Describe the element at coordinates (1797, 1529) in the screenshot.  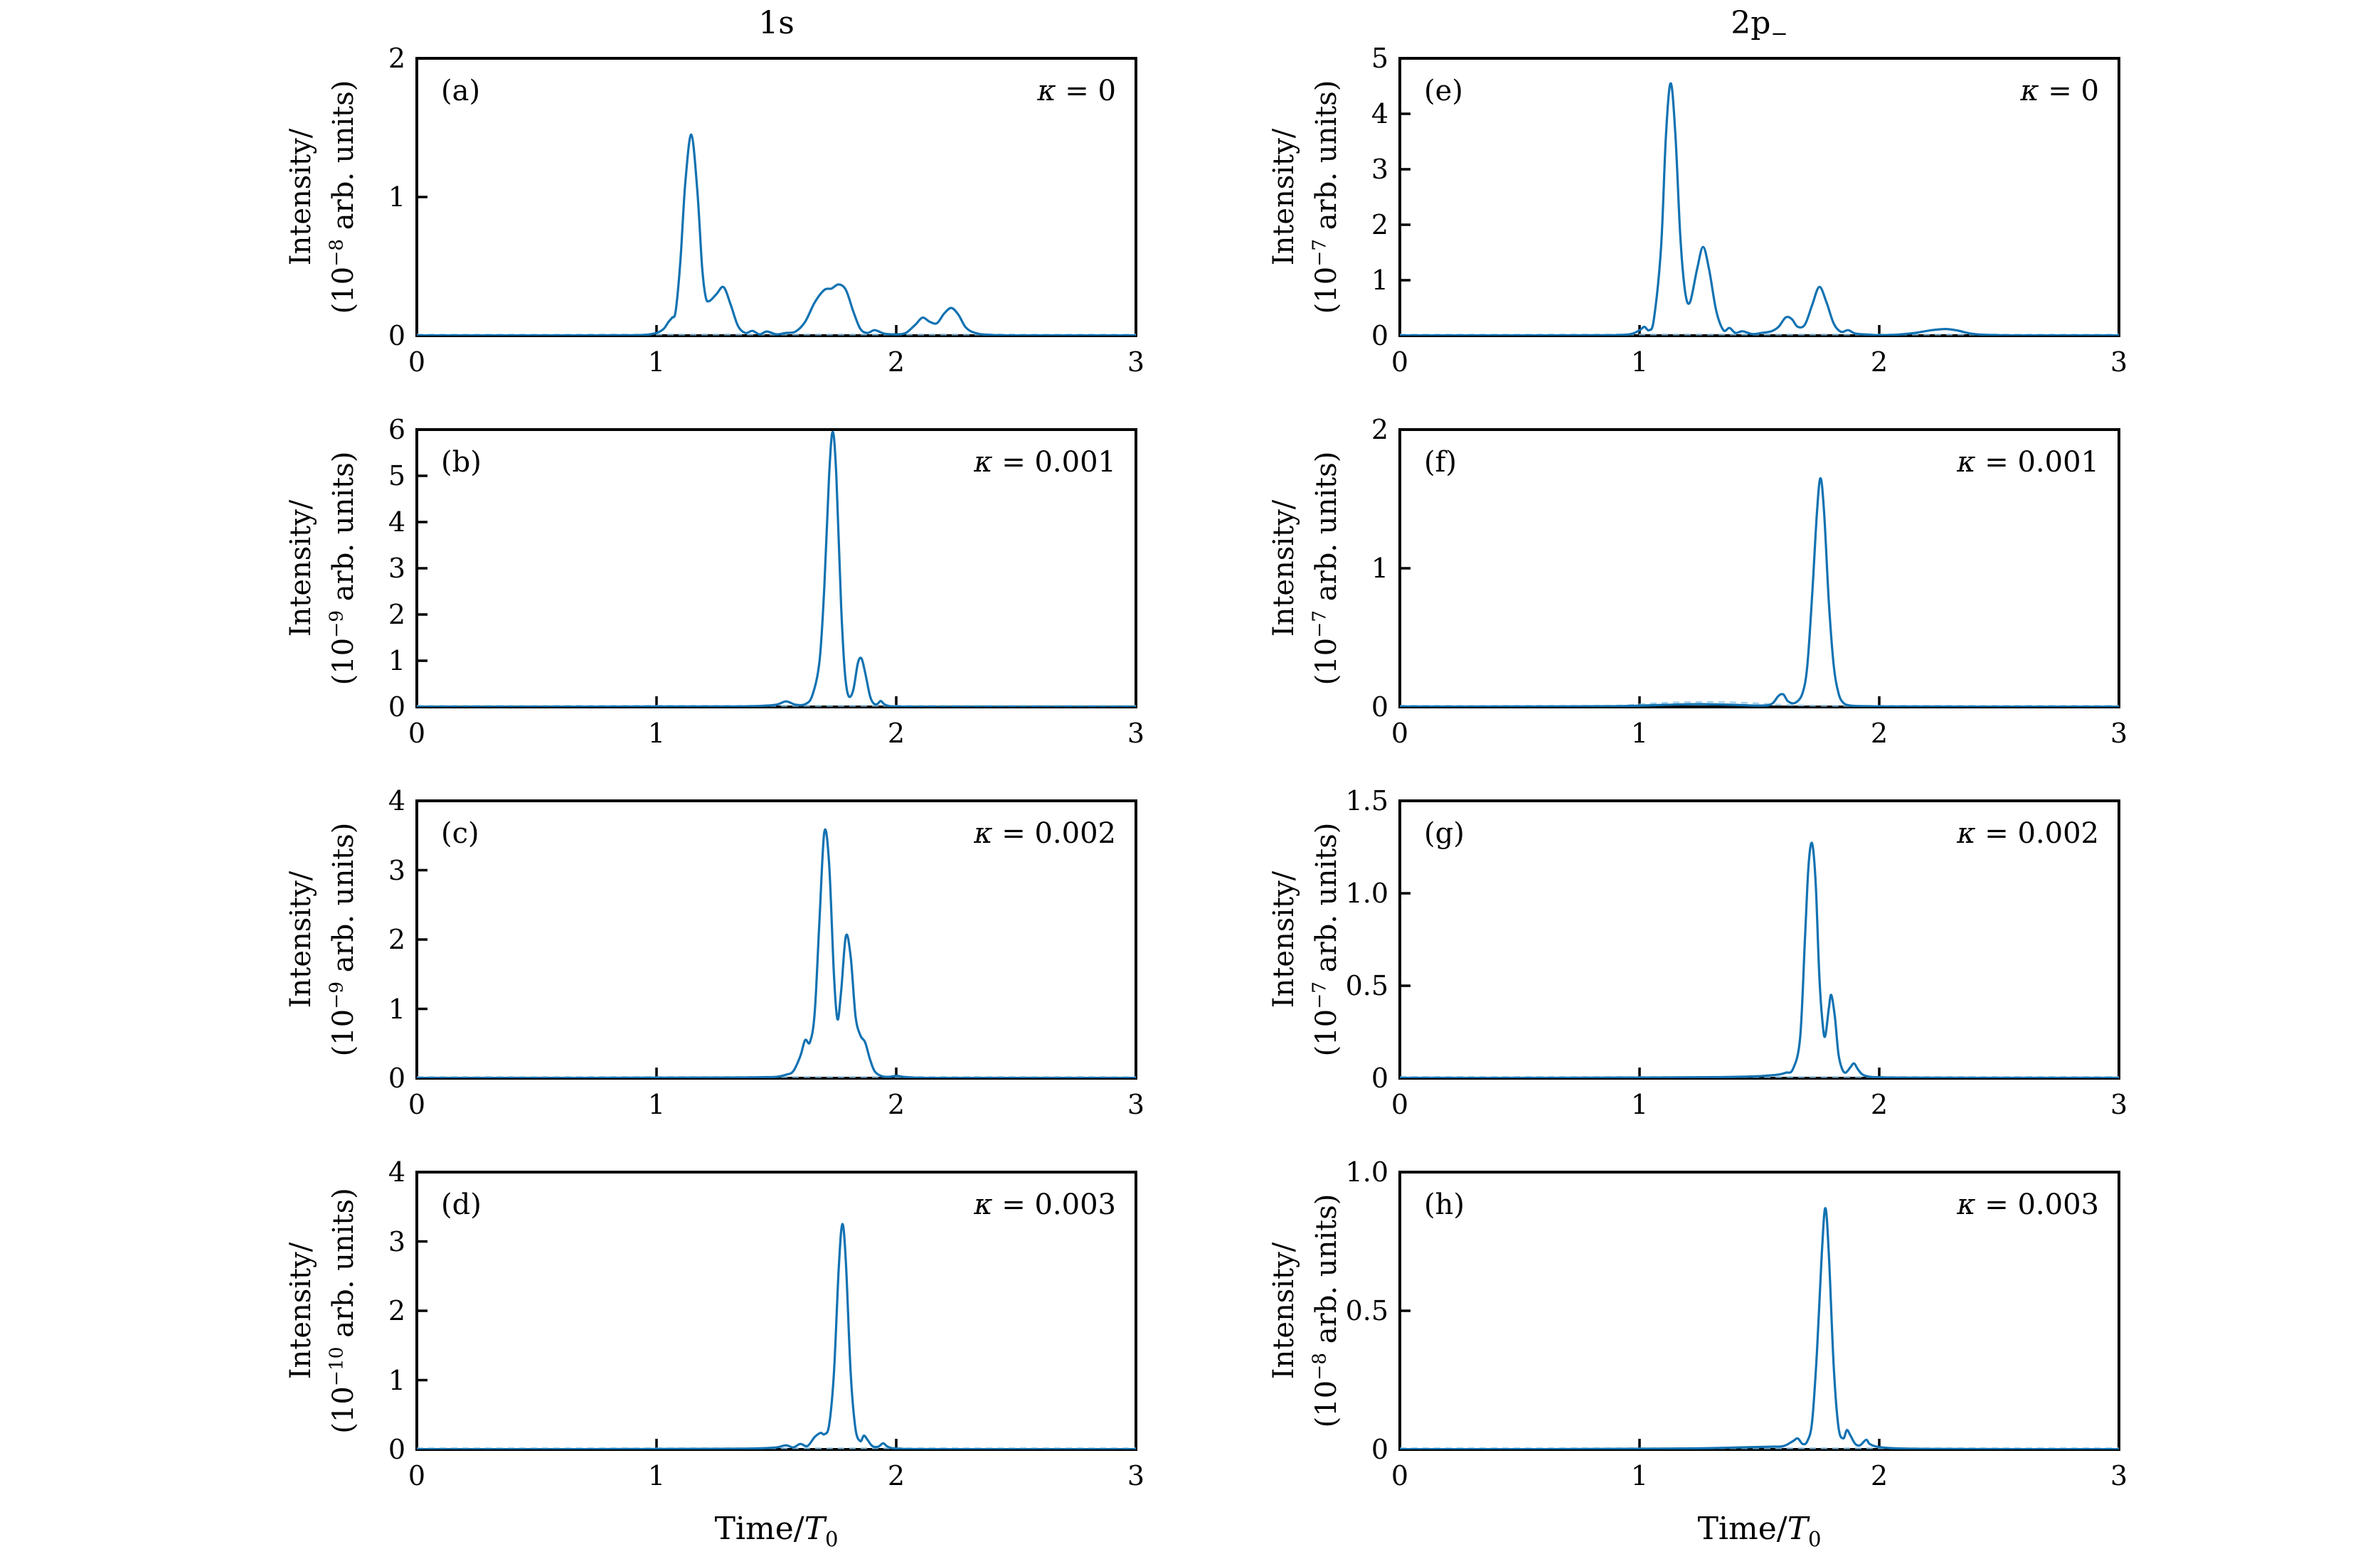
I see `x-axis-label-variable: T` at that location.